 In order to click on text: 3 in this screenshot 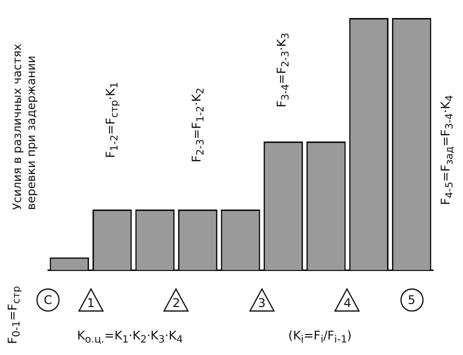, I will do `click(262, 303)`.